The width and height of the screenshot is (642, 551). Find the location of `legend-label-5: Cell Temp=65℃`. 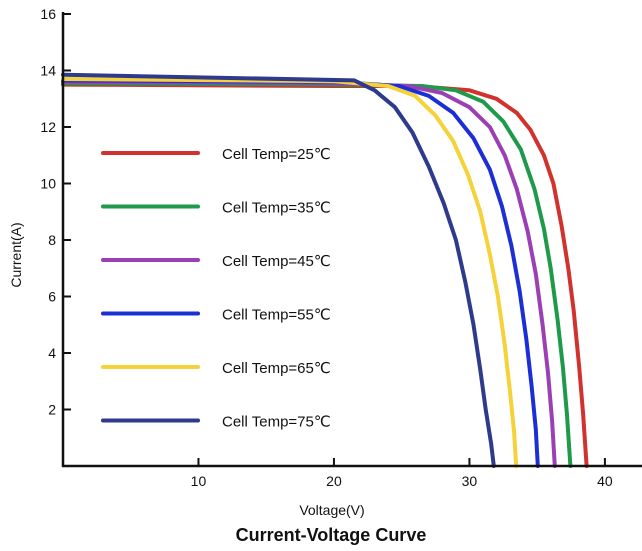

legend-label-5: Cell Temp=65℃ is located at coordinates (276, 368).